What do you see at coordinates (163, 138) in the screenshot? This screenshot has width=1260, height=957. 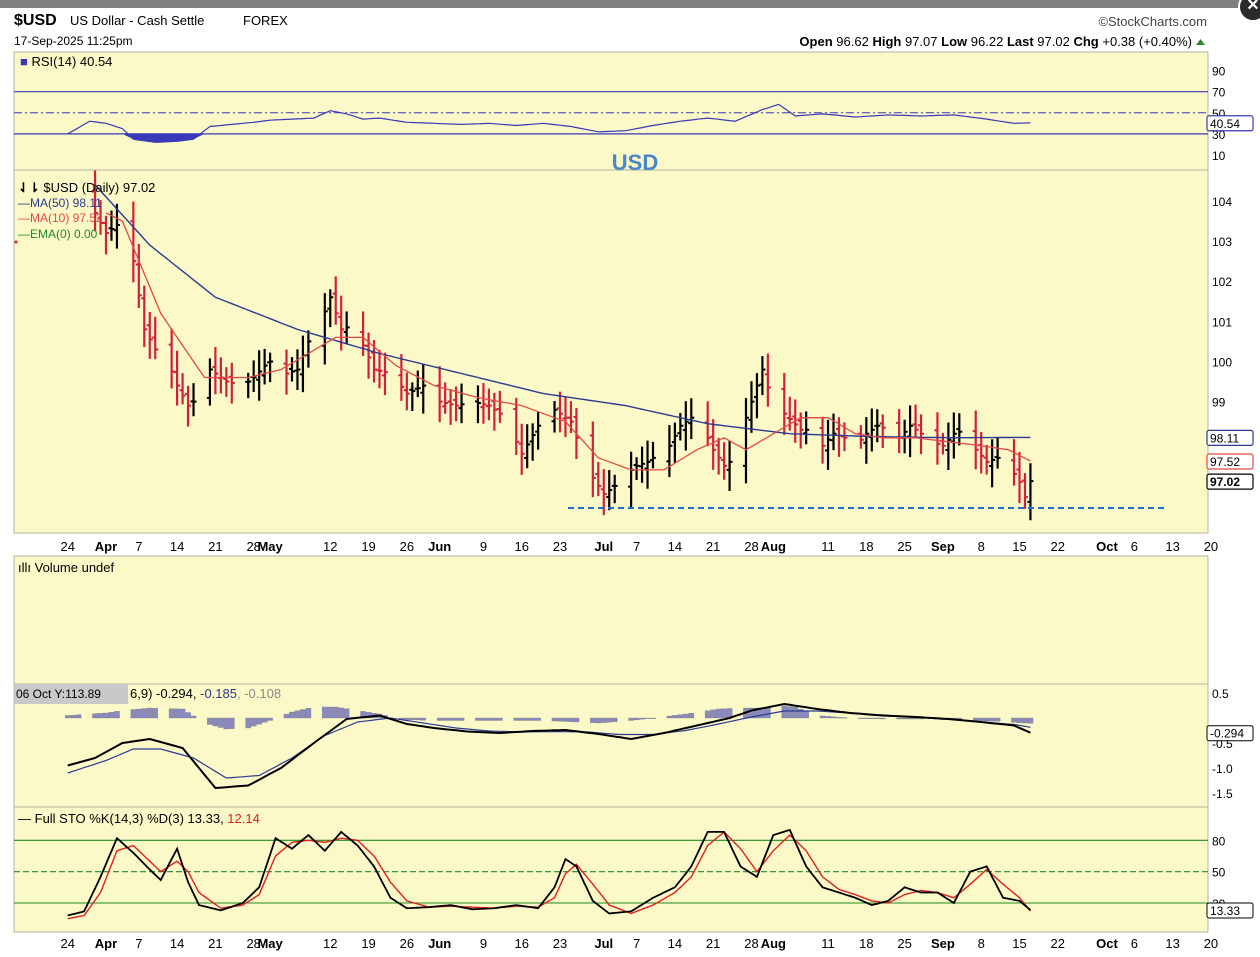 I see `rsi-oversold-fill` at bounding box center [163, 138].